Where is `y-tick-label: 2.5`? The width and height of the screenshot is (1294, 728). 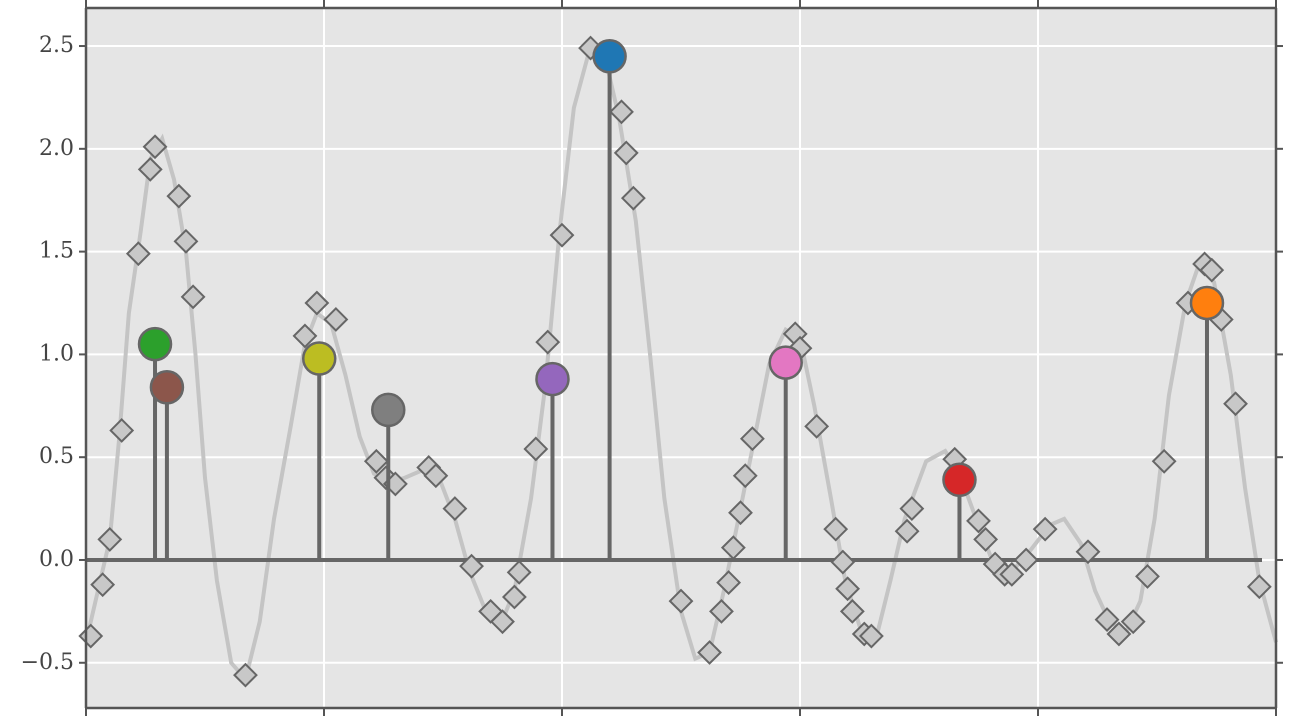 y-tick-label: 2.5 is located at coordinates (56, 45).